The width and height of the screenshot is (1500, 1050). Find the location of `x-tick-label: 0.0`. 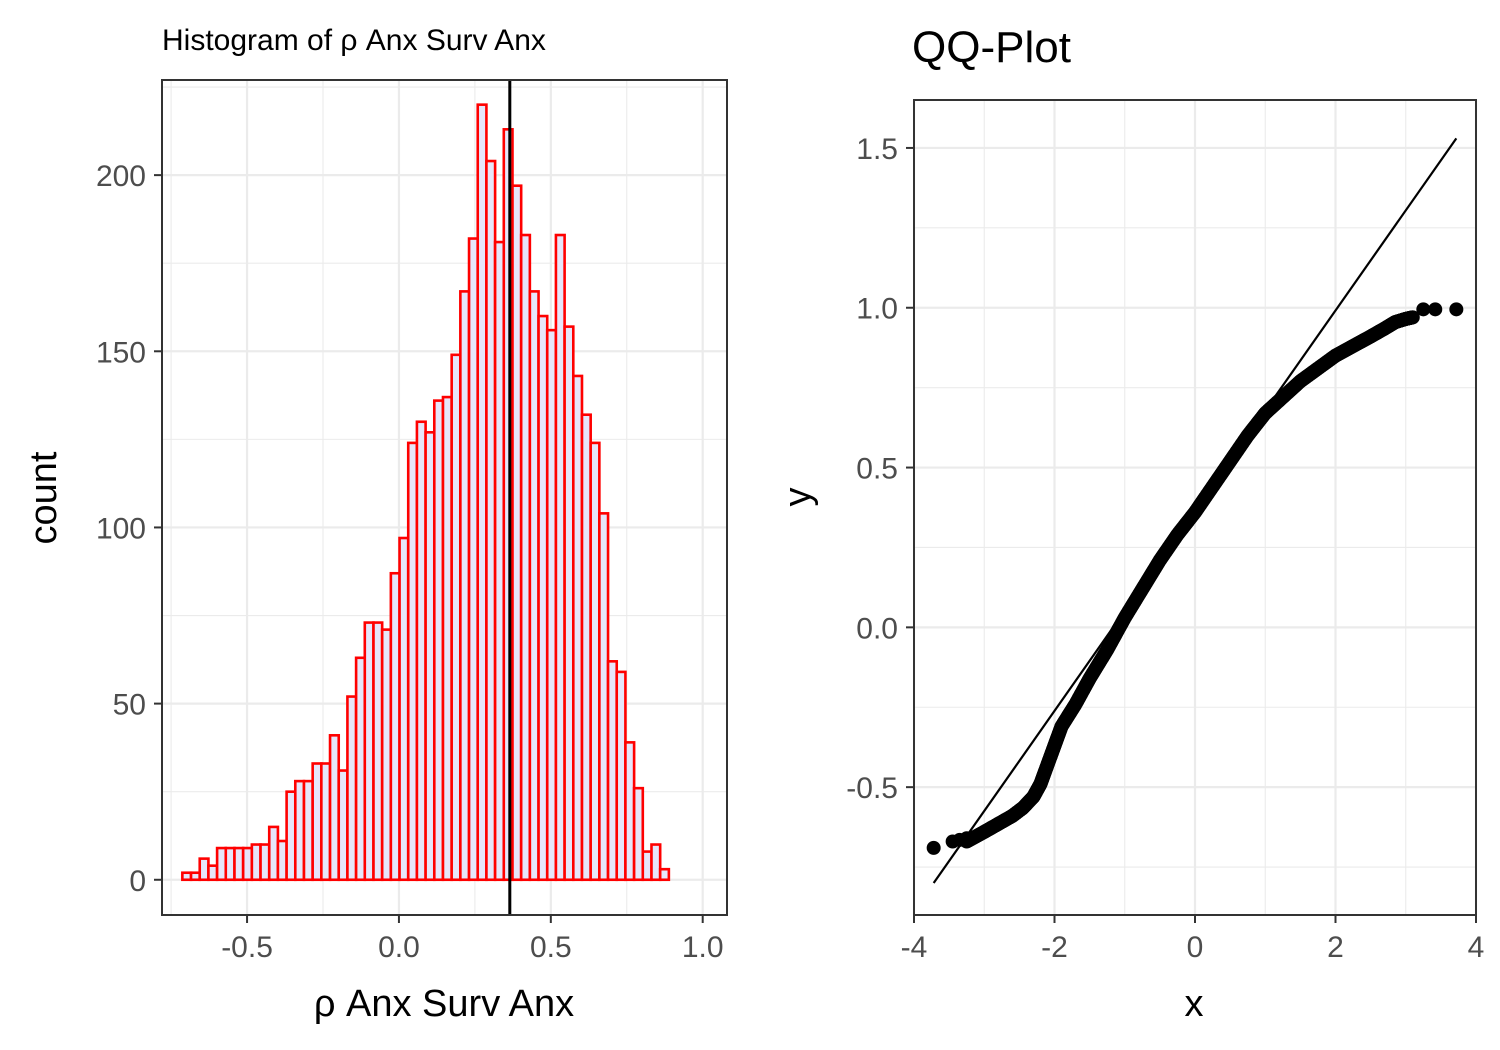

x-tick-label: 0.0 is located at coordinates (399, 947).